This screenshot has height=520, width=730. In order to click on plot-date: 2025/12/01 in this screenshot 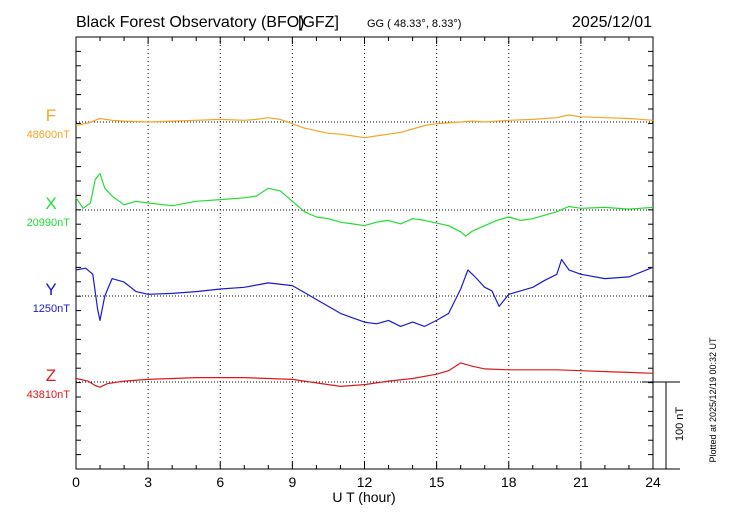, I will do `click(612, 22)`.